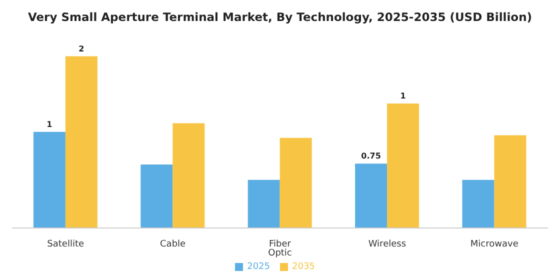 The image size is (560, 280). What do you see at coordinates (387, 244) in the screenshot?
I see `x-tick-label: Wireless` at bounding box center [387, 244].